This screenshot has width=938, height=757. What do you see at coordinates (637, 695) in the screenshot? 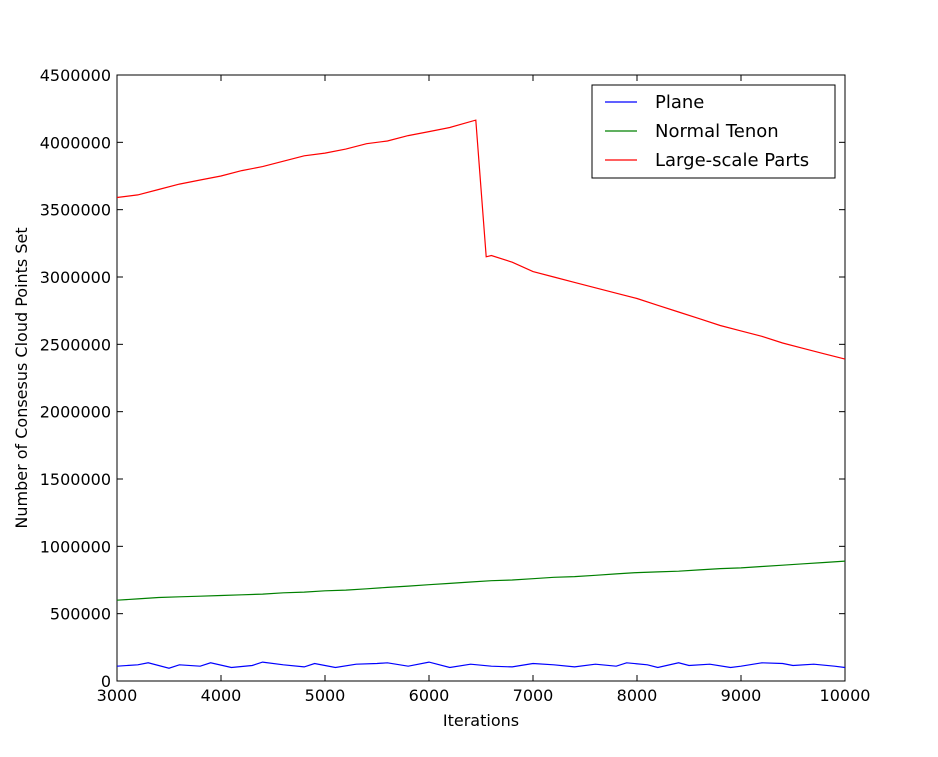
I see `x-tick-label: 8000` at bounding box center [637, 695].